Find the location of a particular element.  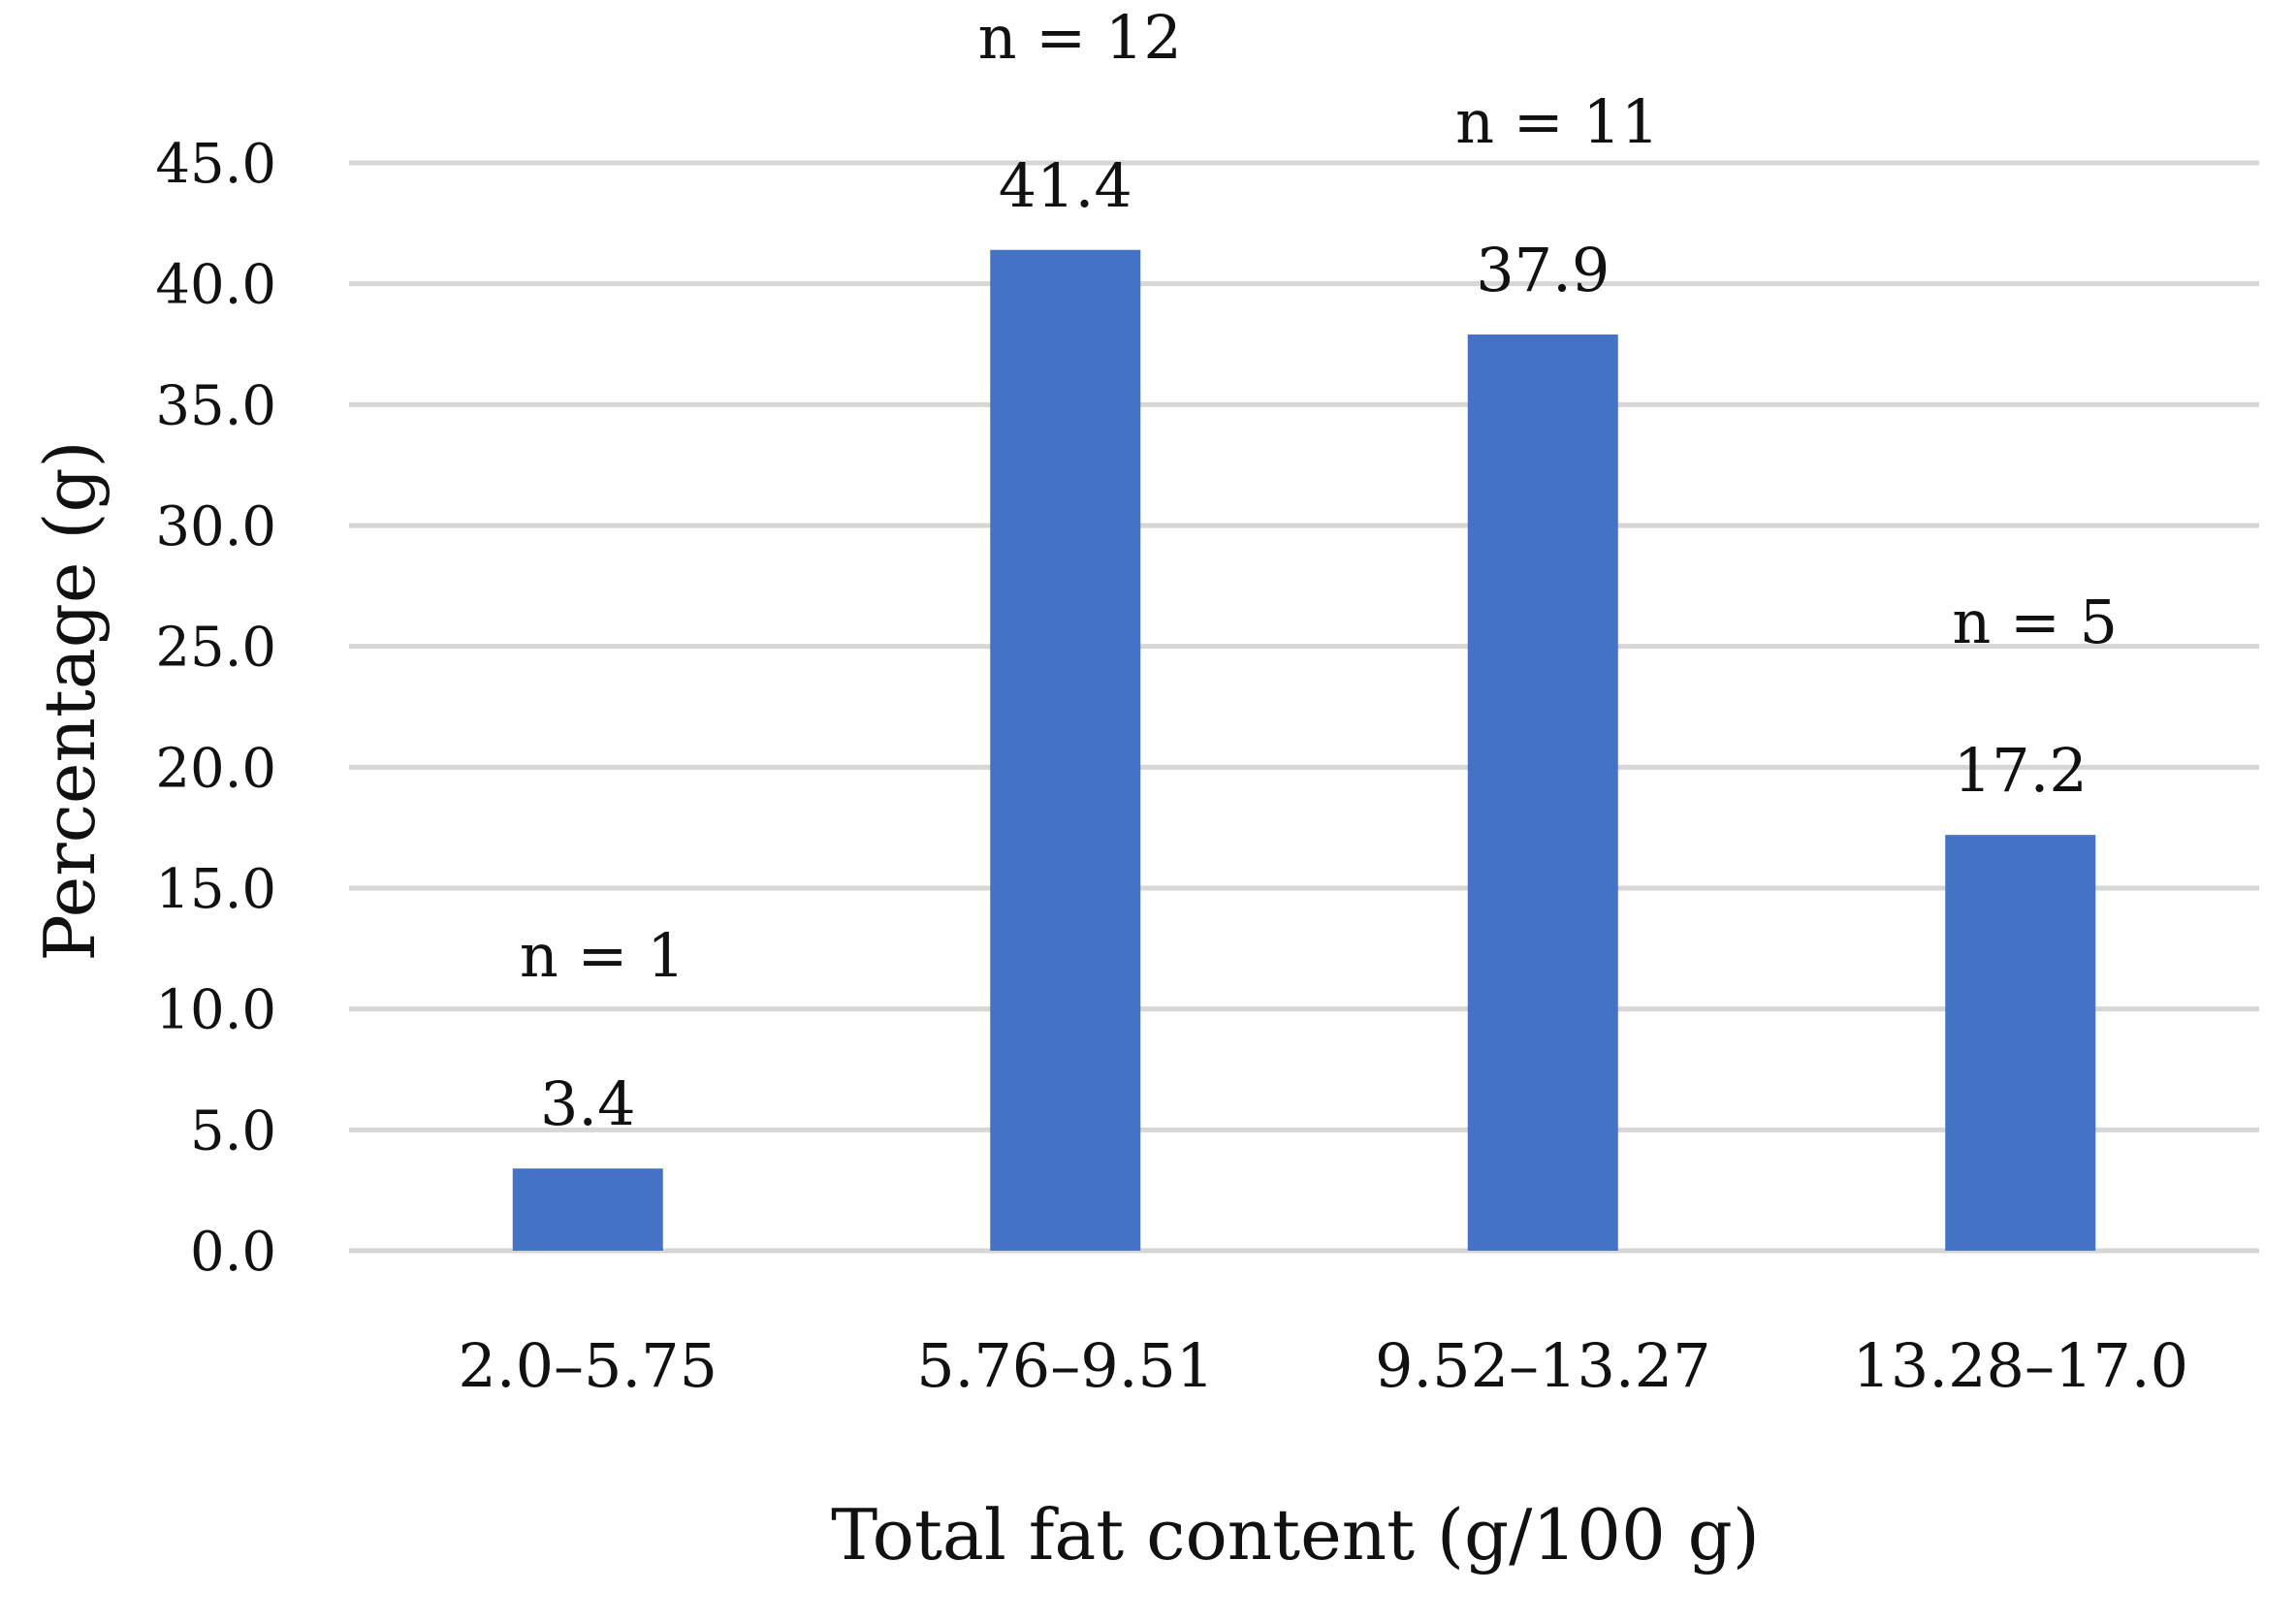

data-label: 3.4 is located at coordinates (588, 1103).